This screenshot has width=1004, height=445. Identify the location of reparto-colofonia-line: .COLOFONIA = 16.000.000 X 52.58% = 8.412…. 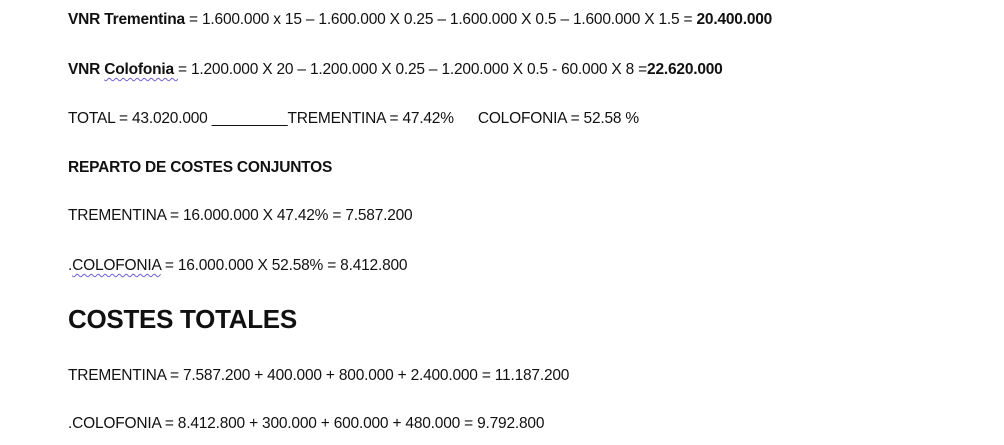
(238, 266).